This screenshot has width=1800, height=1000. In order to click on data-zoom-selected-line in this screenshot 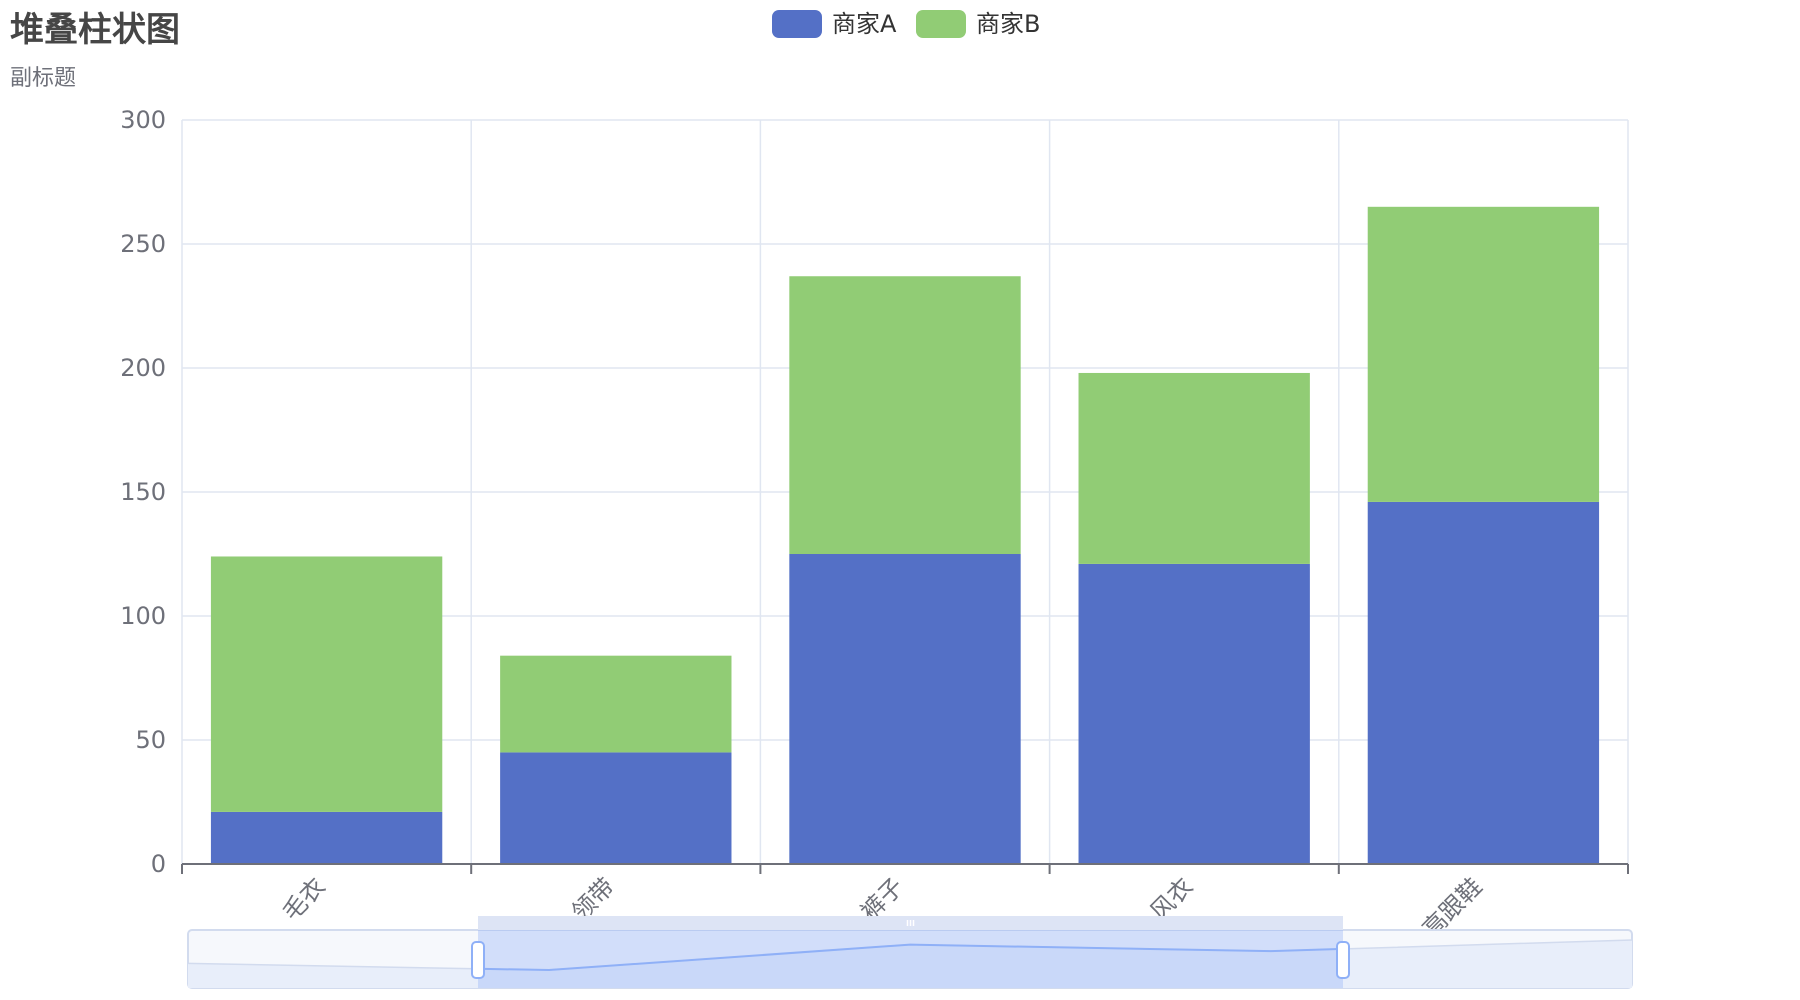, I will do `click(910, 957)`.